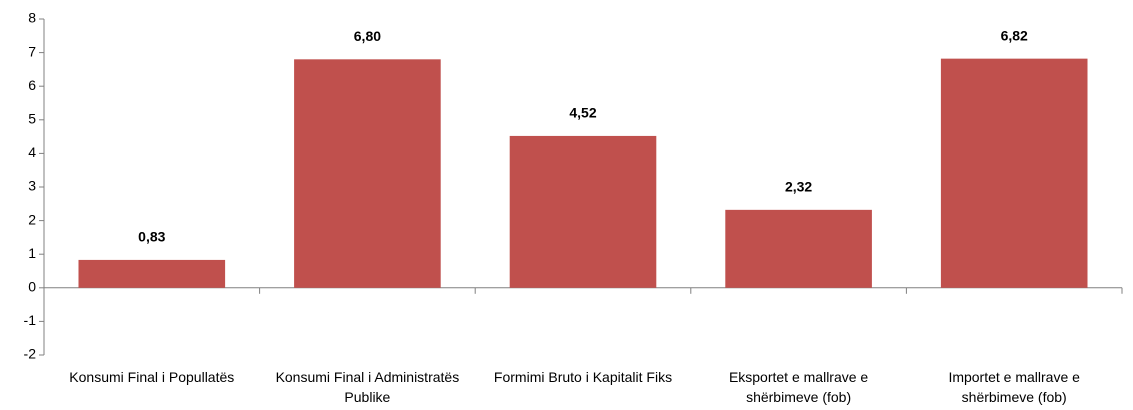 The image size is (1133, 410). What do you see at coordinates (1014, 387) in the screenshot?
I see `x-tick-label: Importet e mallrave e shërbimeve (fob)` at bounding box center [1014, 387].